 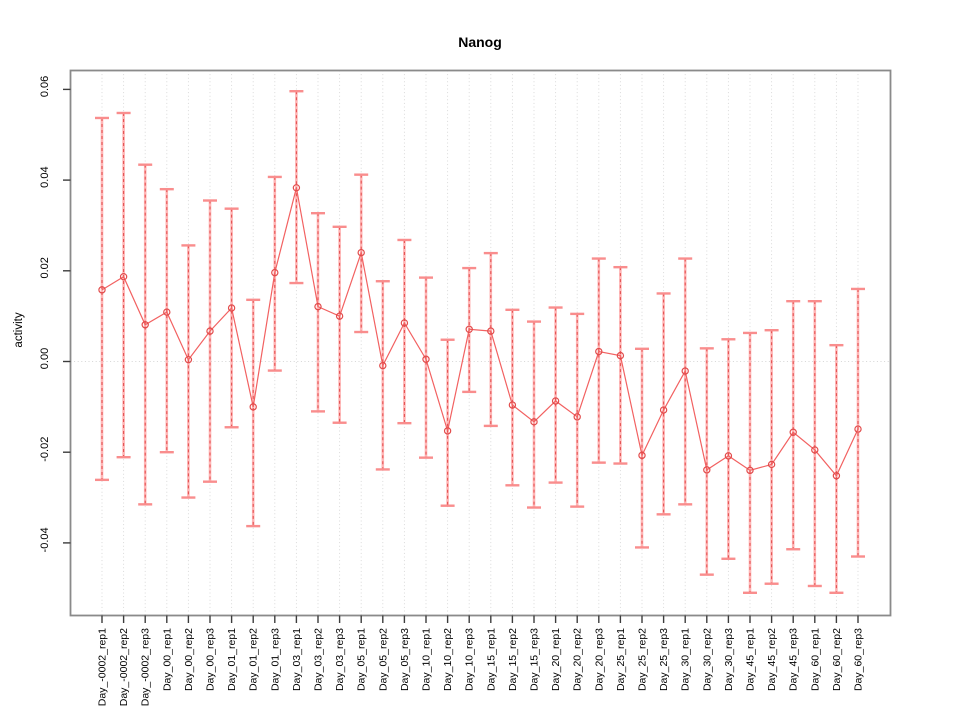 What do you see at coordinates (383, 659) in the screenshot?
I see `x-tick-label: Day_05_rep2` at bounding box center [383, 659].